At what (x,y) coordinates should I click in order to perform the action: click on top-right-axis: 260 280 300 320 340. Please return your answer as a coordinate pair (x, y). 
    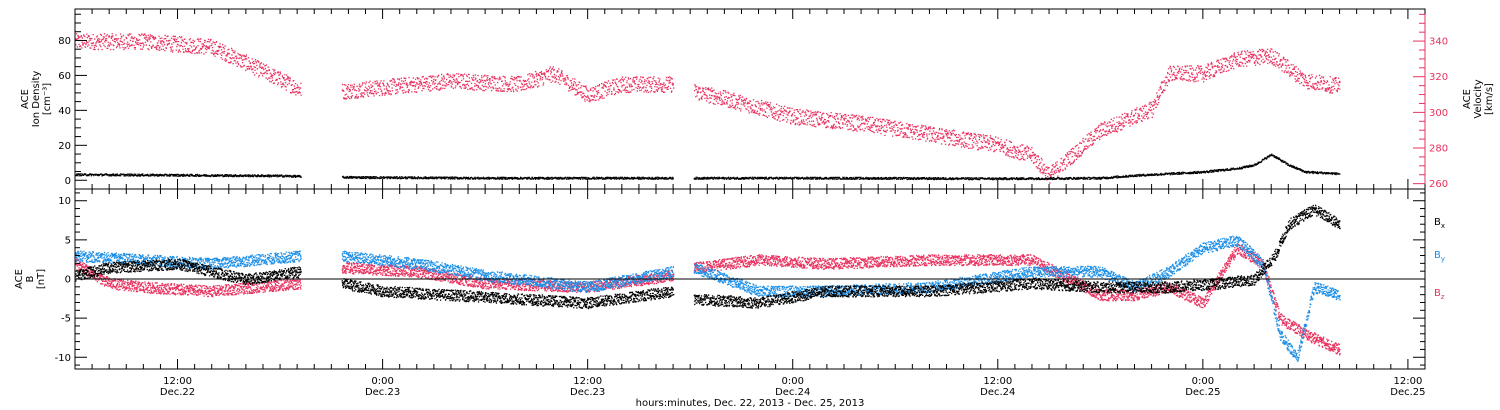
    Looking at the image, I should click on (1430, 99).